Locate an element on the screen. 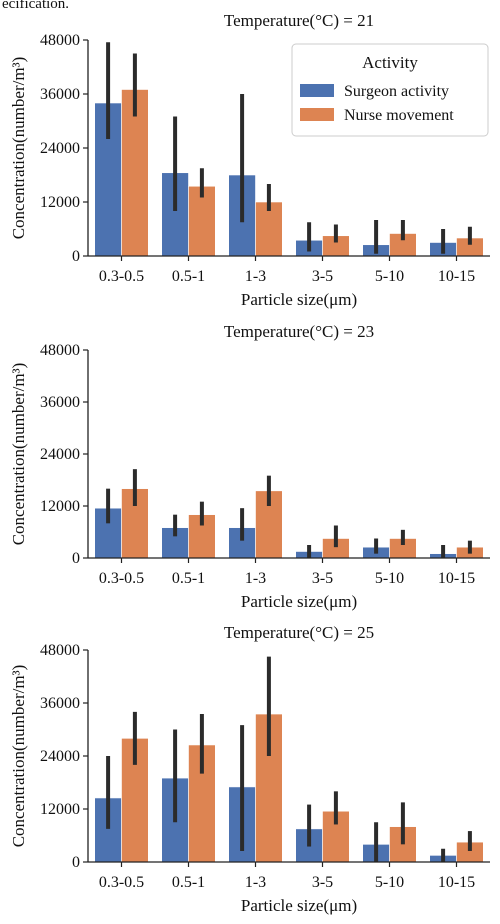 This screenshot has height=924, width=500. legend-label-surgeon: Surgeon activity is located at coordinates (396, 91).